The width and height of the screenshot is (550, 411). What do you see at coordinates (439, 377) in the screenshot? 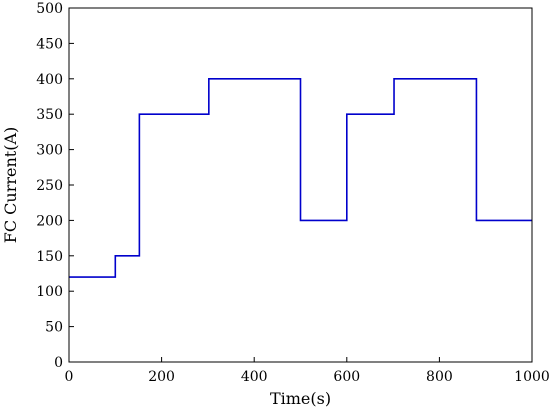
I see `x-tick-label: 800` at bounding box center [439, 377].